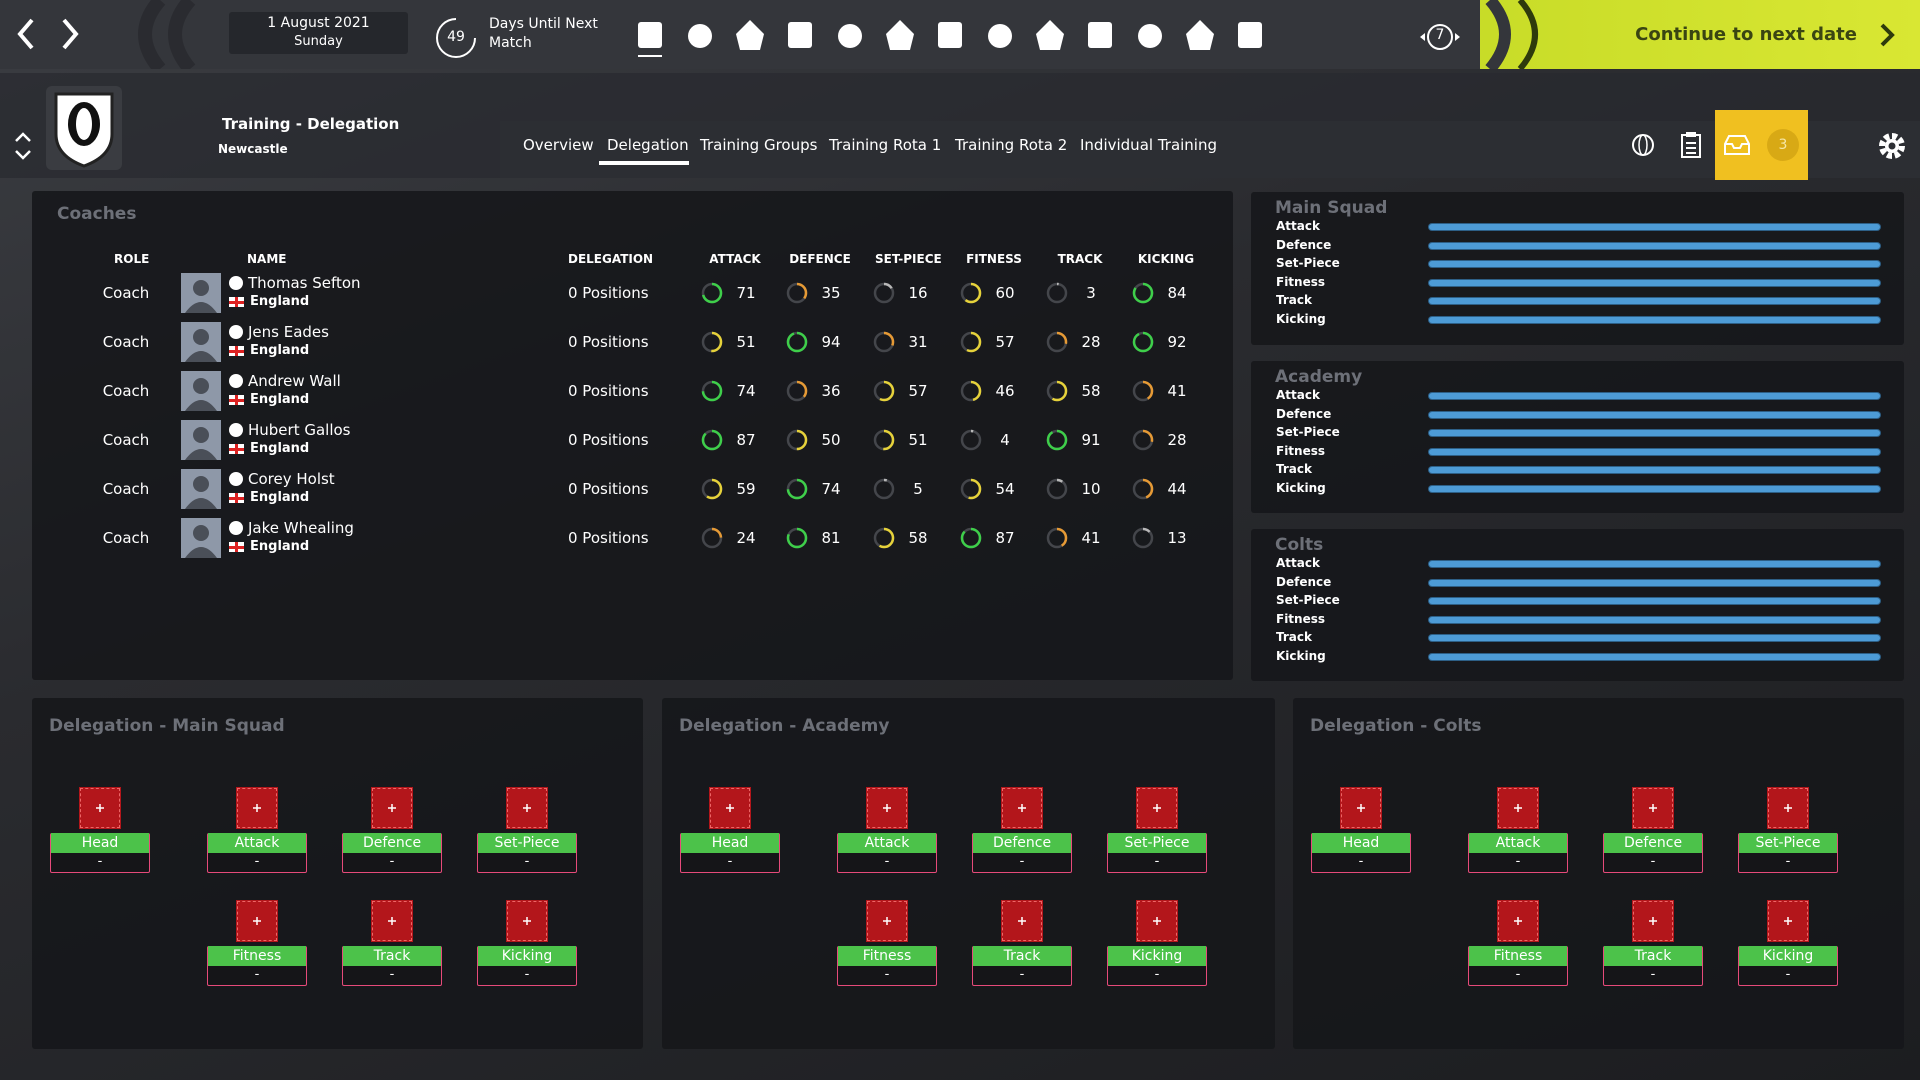 The width and height of the screenshot is (1920, 1080). Describe the element at coordinates (294, 381) in the screenshot. I see `coach-name: Andrew Wall` at that location.